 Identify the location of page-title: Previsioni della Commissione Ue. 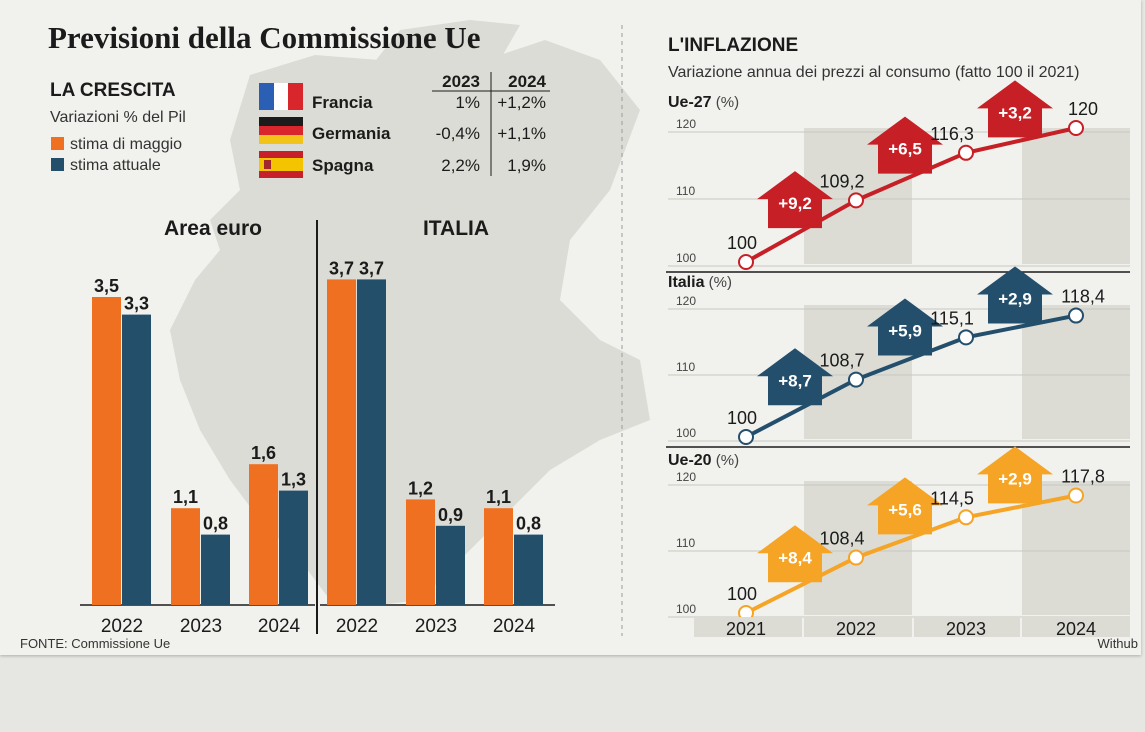
(264, 37).